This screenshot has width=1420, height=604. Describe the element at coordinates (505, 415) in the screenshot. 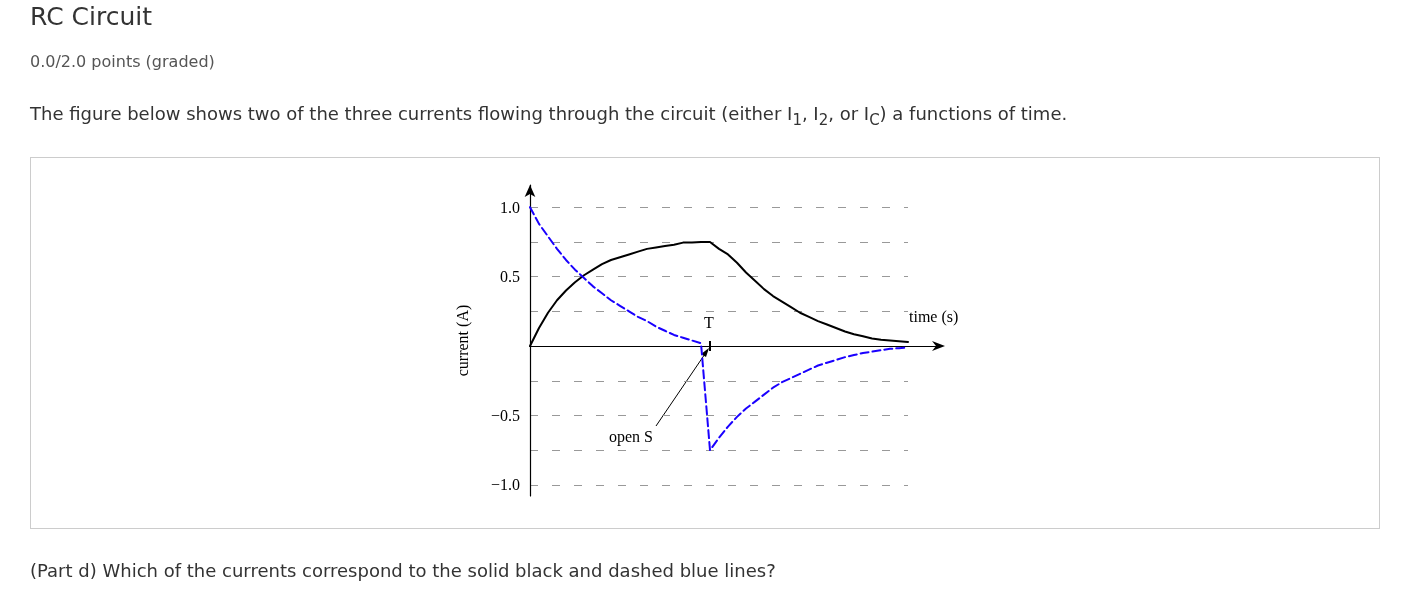

I see `y-tick-label: −0.5` at that location.